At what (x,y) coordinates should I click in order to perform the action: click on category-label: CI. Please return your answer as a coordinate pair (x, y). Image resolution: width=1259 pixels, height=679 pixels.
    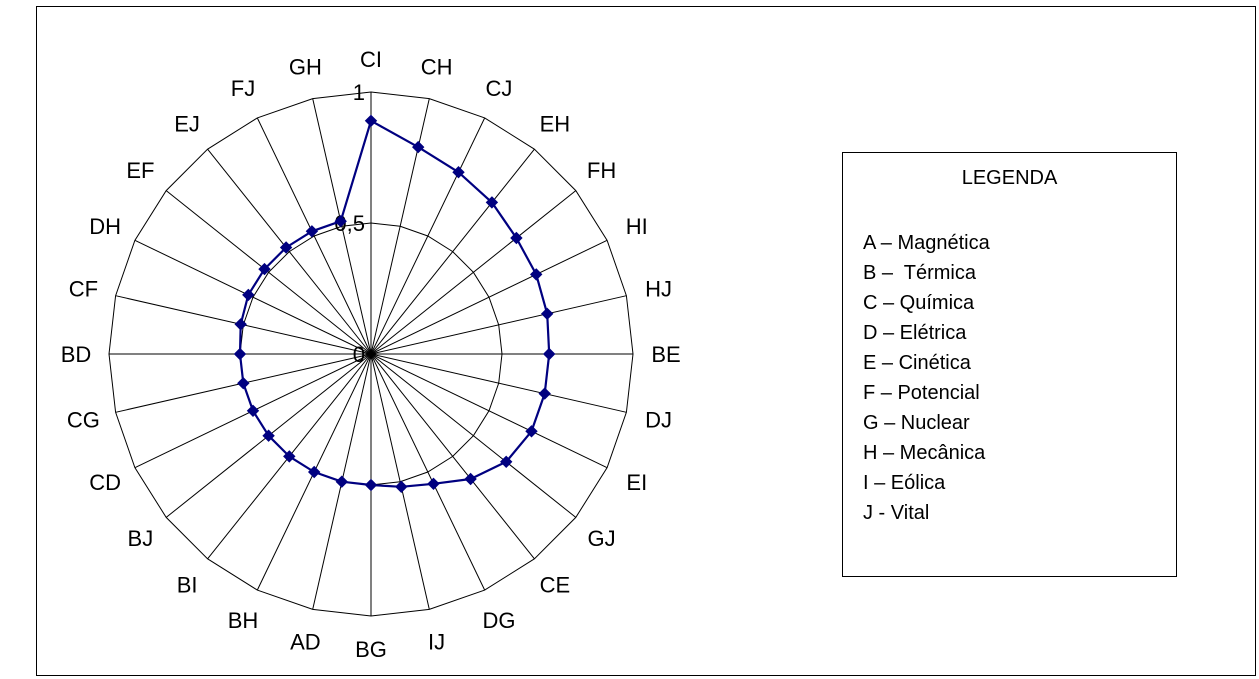
    Looking at the image, I should click on (371, 59).